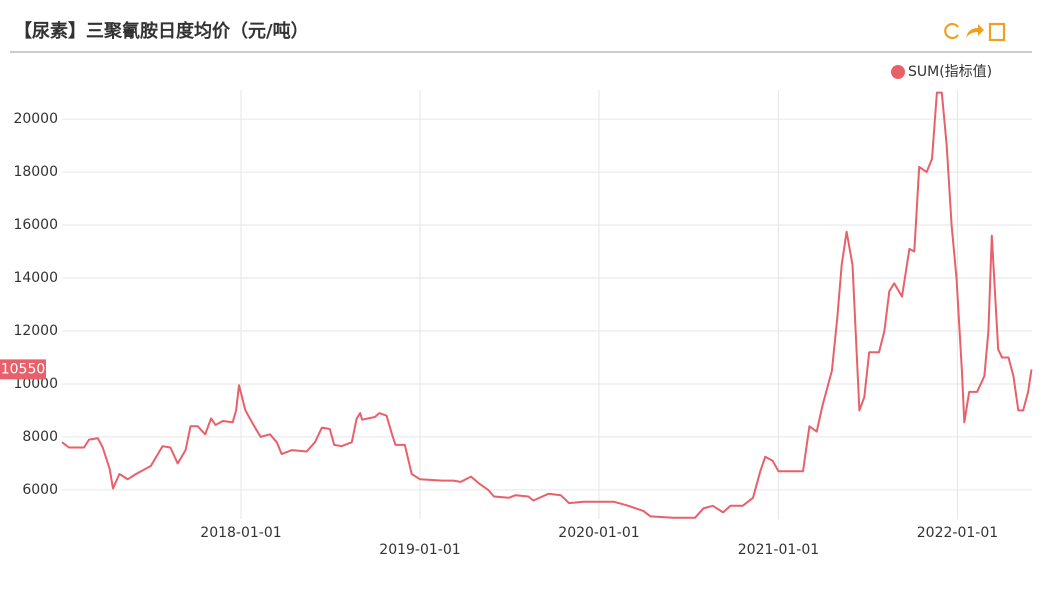  I want to click on last-value-label: 10550, so click(23, 369).